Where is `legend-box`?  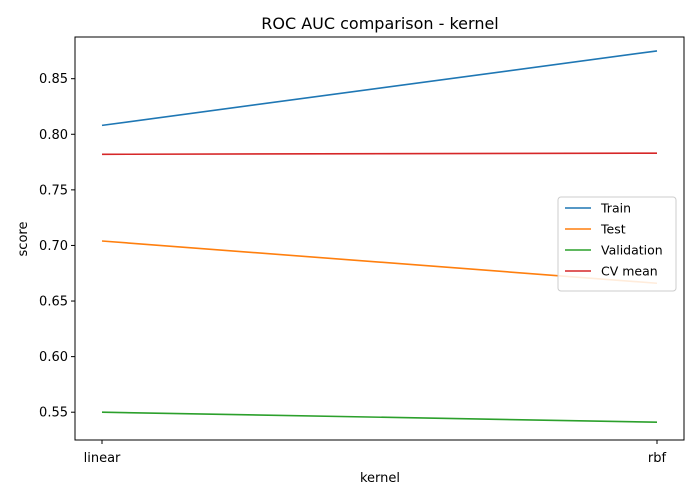 legend-box is located at coordinates (617, 244).